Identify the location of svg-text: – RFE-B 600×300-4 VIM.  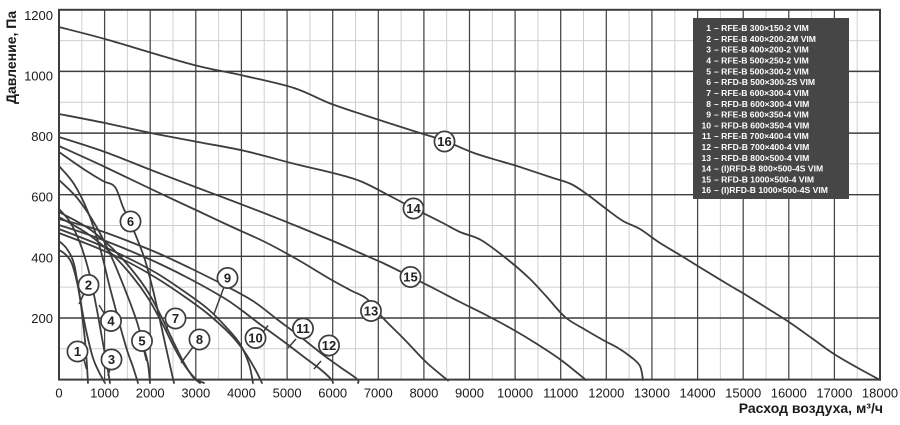
(761, 93).